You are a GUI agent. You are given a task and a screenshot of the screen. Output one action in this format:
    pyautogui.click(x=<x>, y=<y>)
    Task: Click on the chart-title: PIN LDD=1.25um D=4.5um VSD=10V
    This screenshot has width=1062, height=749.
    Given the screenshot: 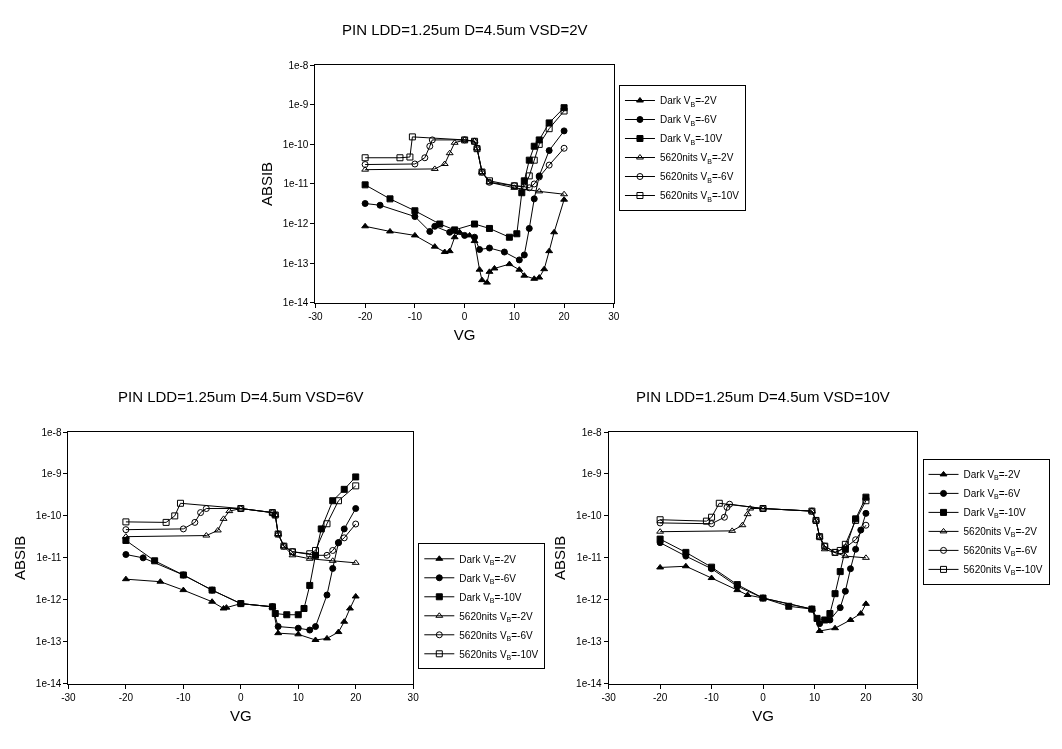 What is the action you would take?
    pyautogui.click(x=763, y=396)
    